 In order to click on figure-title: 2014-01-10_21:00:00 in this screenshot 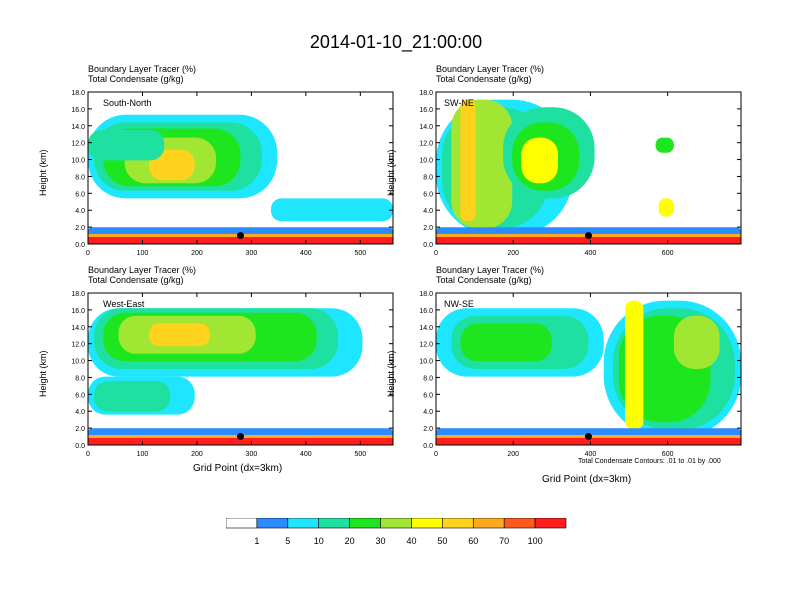, I will do `click(396, 42)`.